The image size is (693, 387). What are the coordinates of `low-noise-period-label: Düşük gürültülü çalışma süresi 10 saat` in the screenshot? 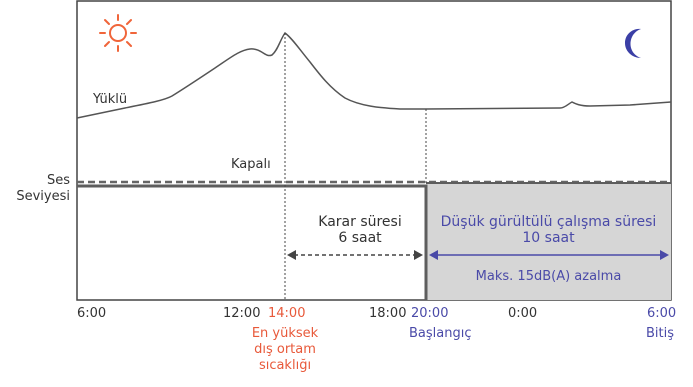 It's located at (548, 230).